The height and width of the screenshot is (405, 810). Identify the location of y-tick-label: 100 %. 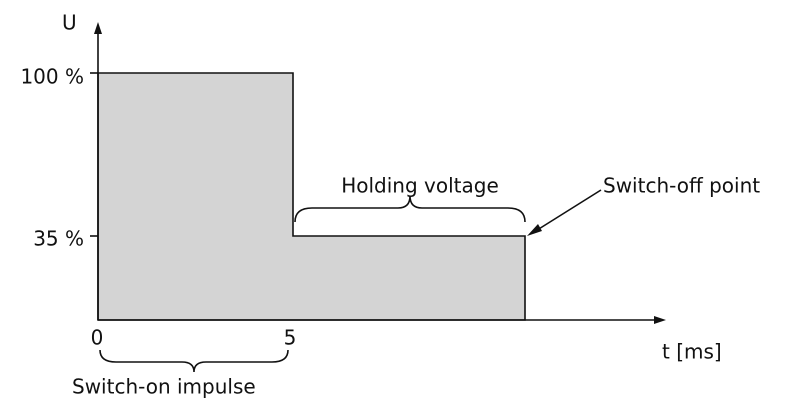
(52, 77).